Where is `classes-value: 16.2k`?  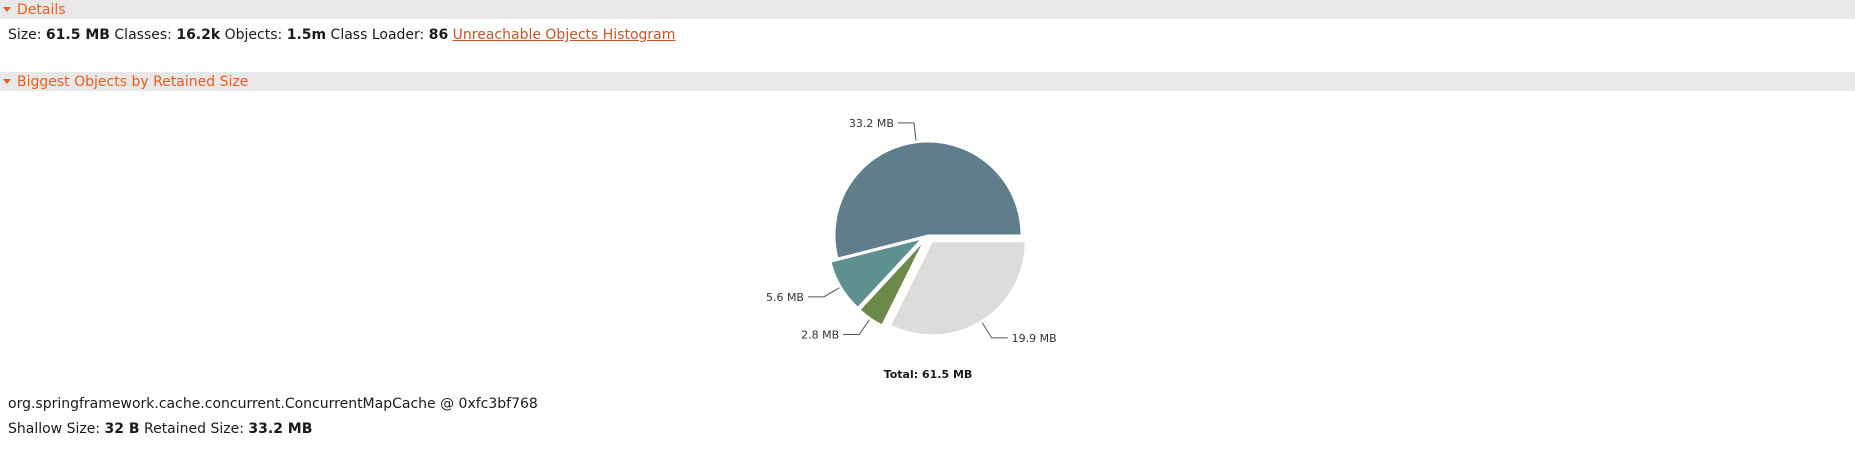 classes-value: 16.2k is located at coordinates (198, 35).